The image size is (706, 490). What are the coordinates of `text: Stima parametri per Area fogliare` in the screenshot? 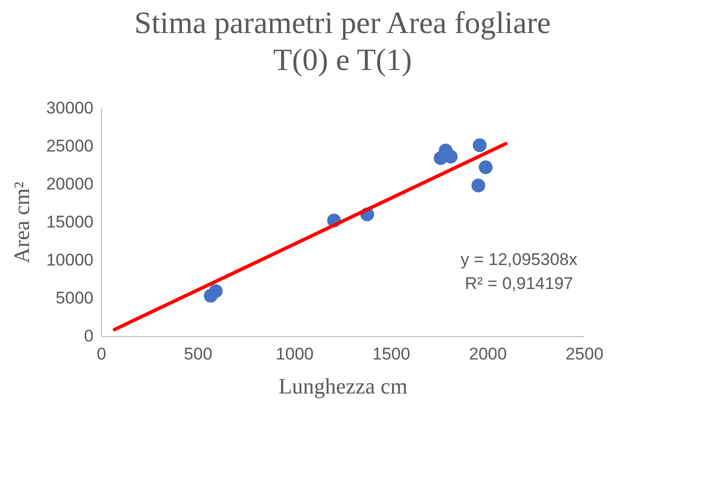 It's located at (342, 22).